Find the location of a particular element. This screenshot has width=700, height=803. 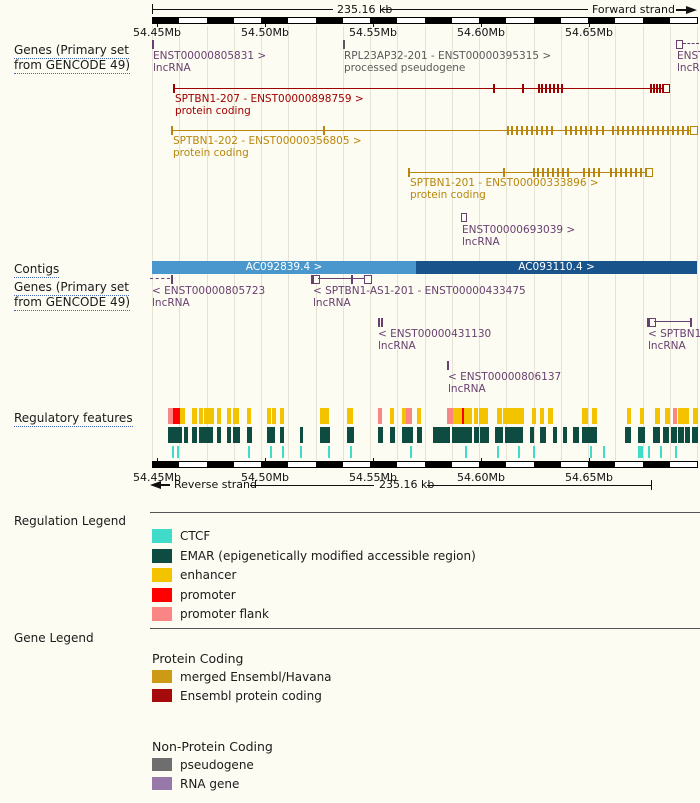

gene-label-clipped-right-top: ENSTlncR is located at coordinates (688, 62).